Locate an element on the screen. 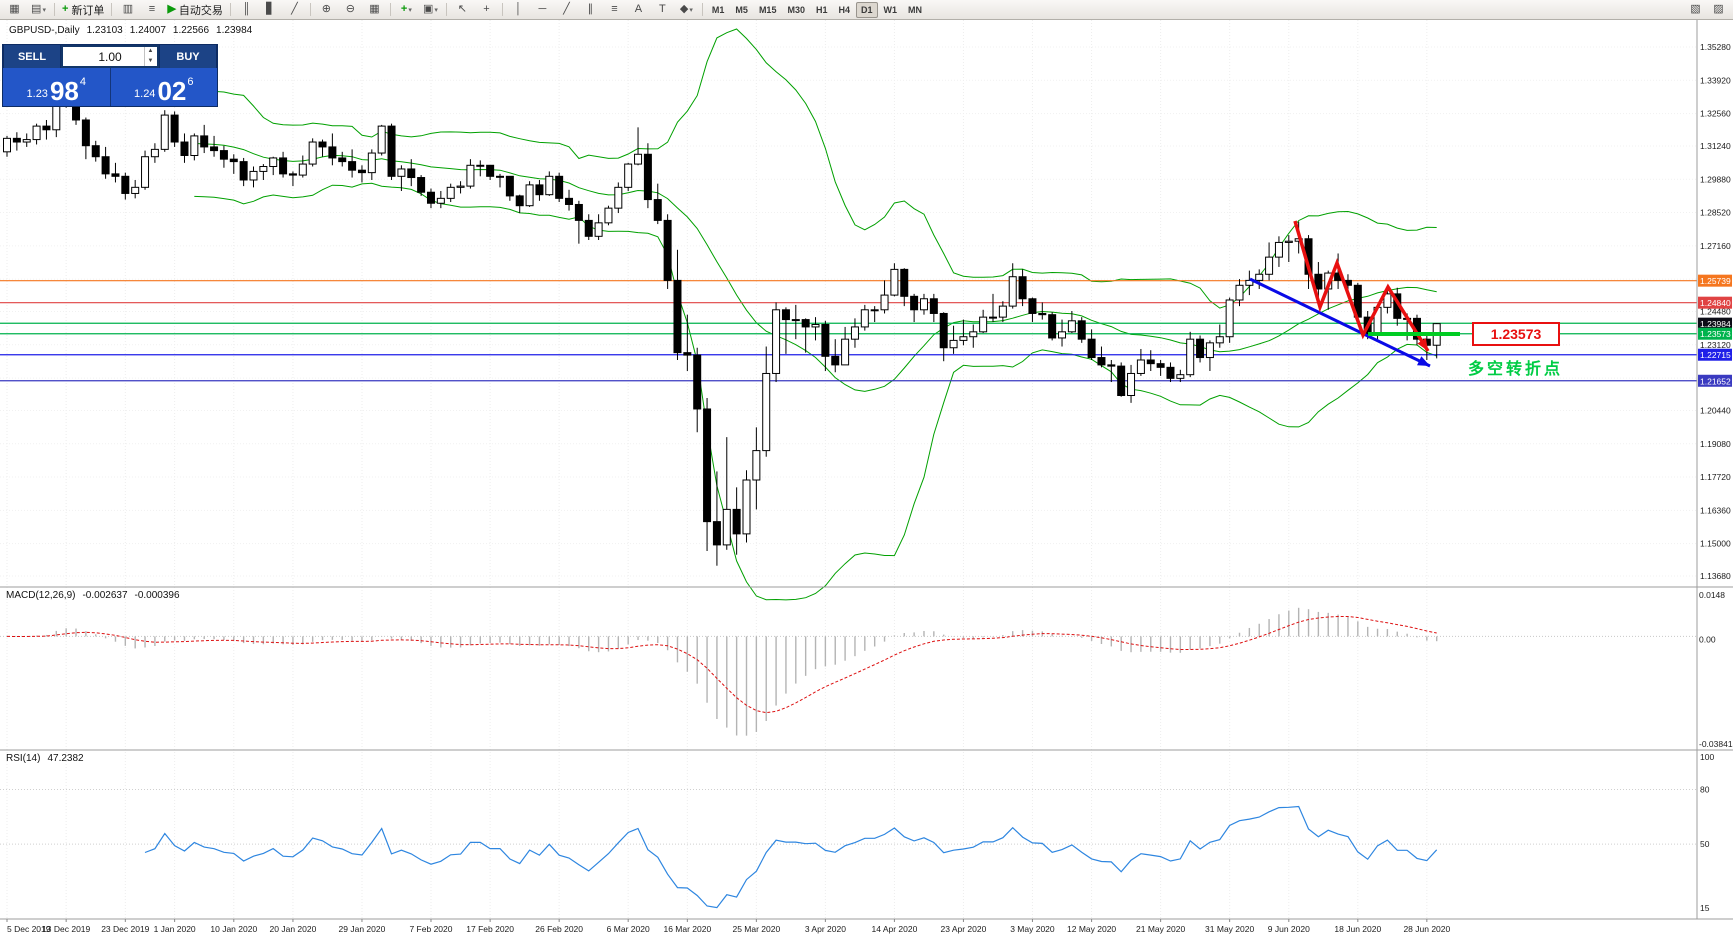  timeframe-mn-button: MN is located at coordinates (915, 9).